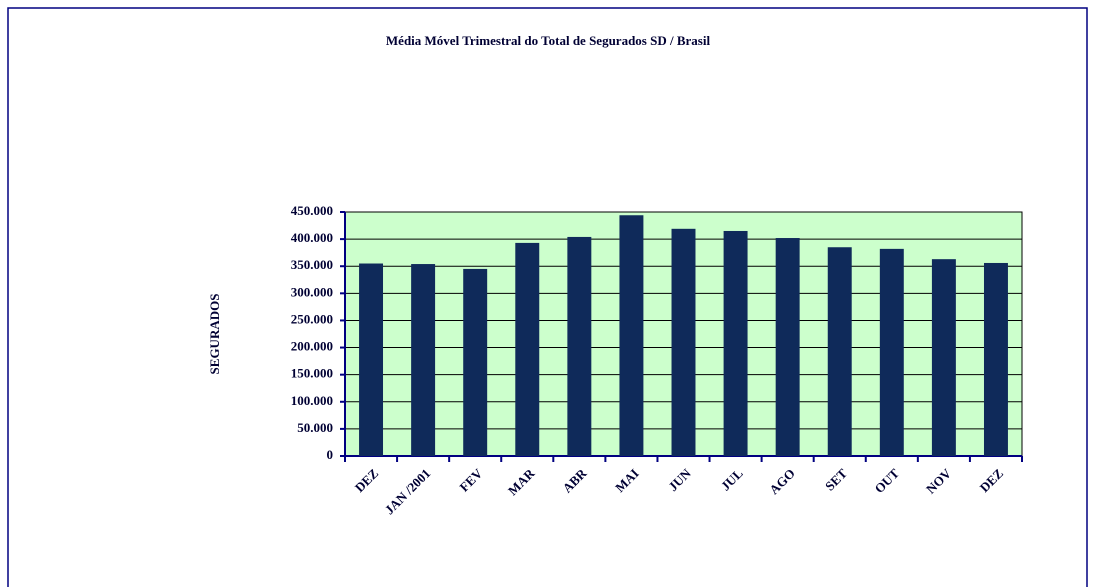  I want to click on y-tick-label: 400.000, so click(312, 237).